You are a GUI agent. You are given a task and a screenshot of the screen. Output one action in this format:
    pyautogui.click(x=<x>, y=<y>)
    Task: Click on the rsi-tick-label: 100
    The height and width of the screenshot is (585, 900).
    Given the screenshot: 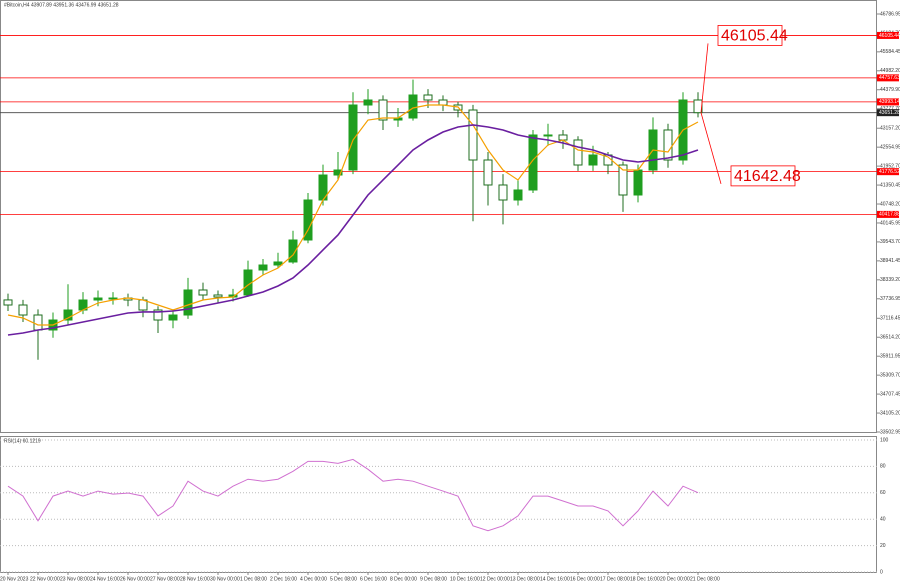 What is the action you would take?
    pyautogui.click(x=884, y=440)
    